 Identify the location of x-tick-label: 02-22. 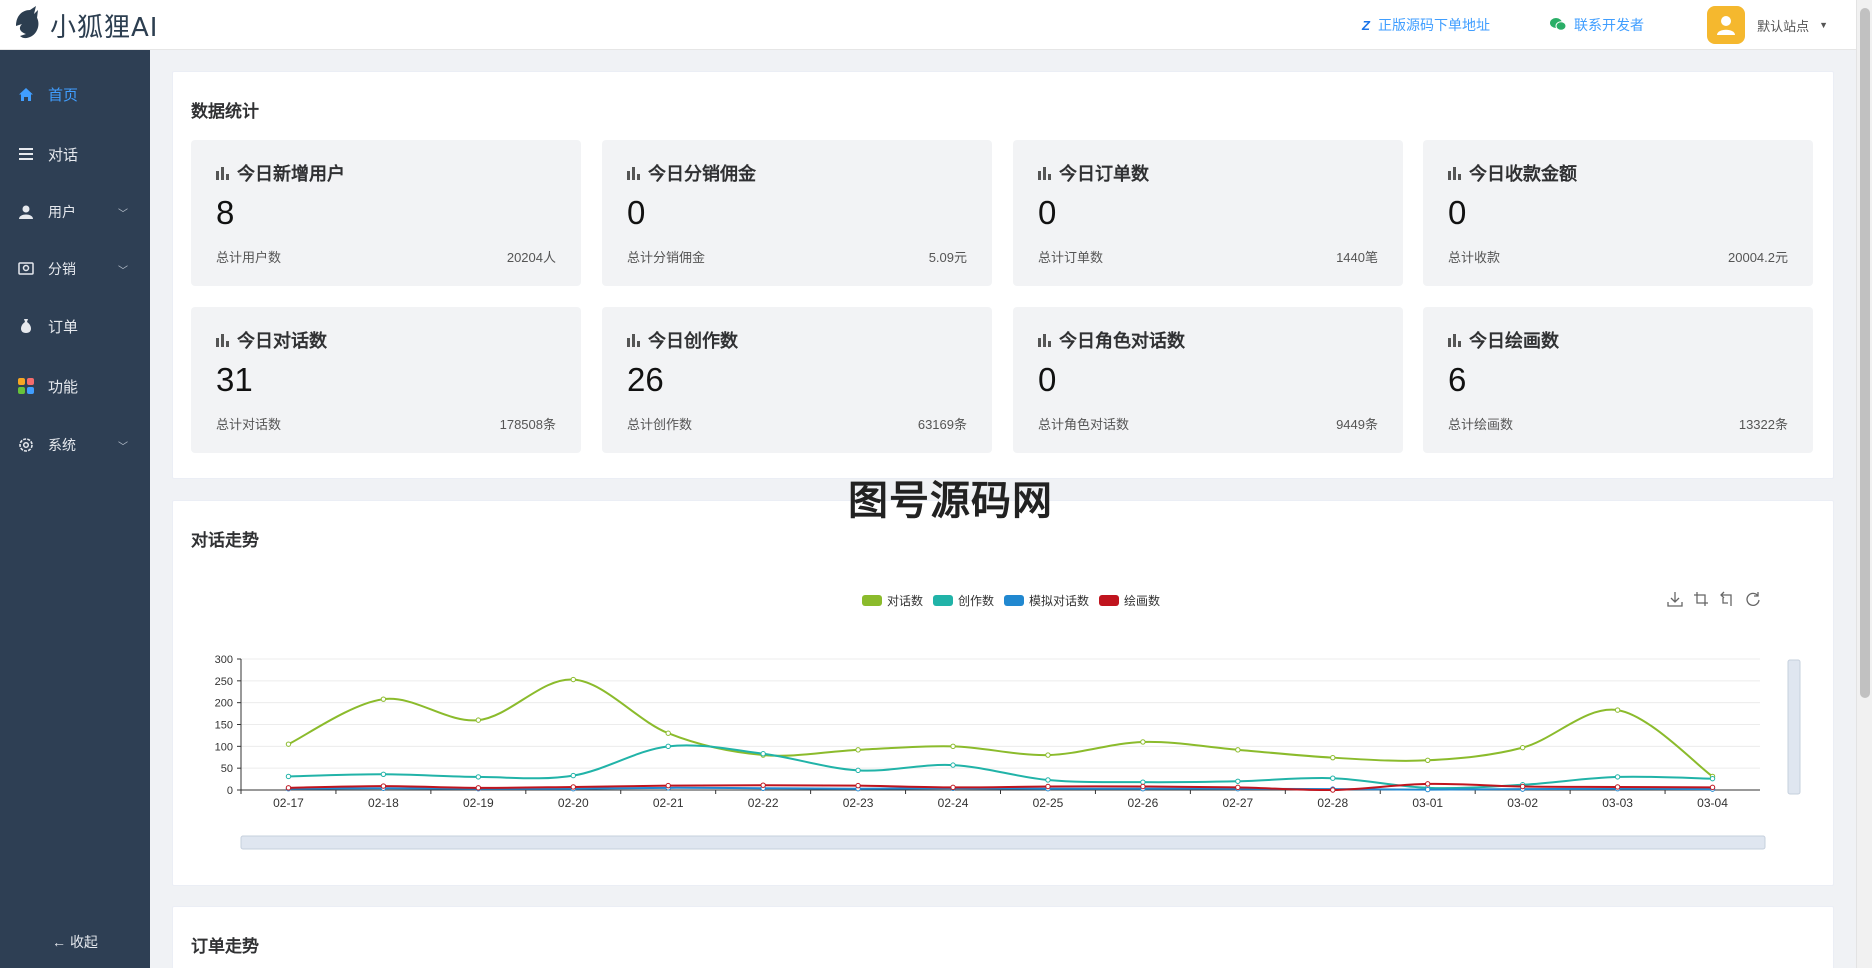
(763, 803).